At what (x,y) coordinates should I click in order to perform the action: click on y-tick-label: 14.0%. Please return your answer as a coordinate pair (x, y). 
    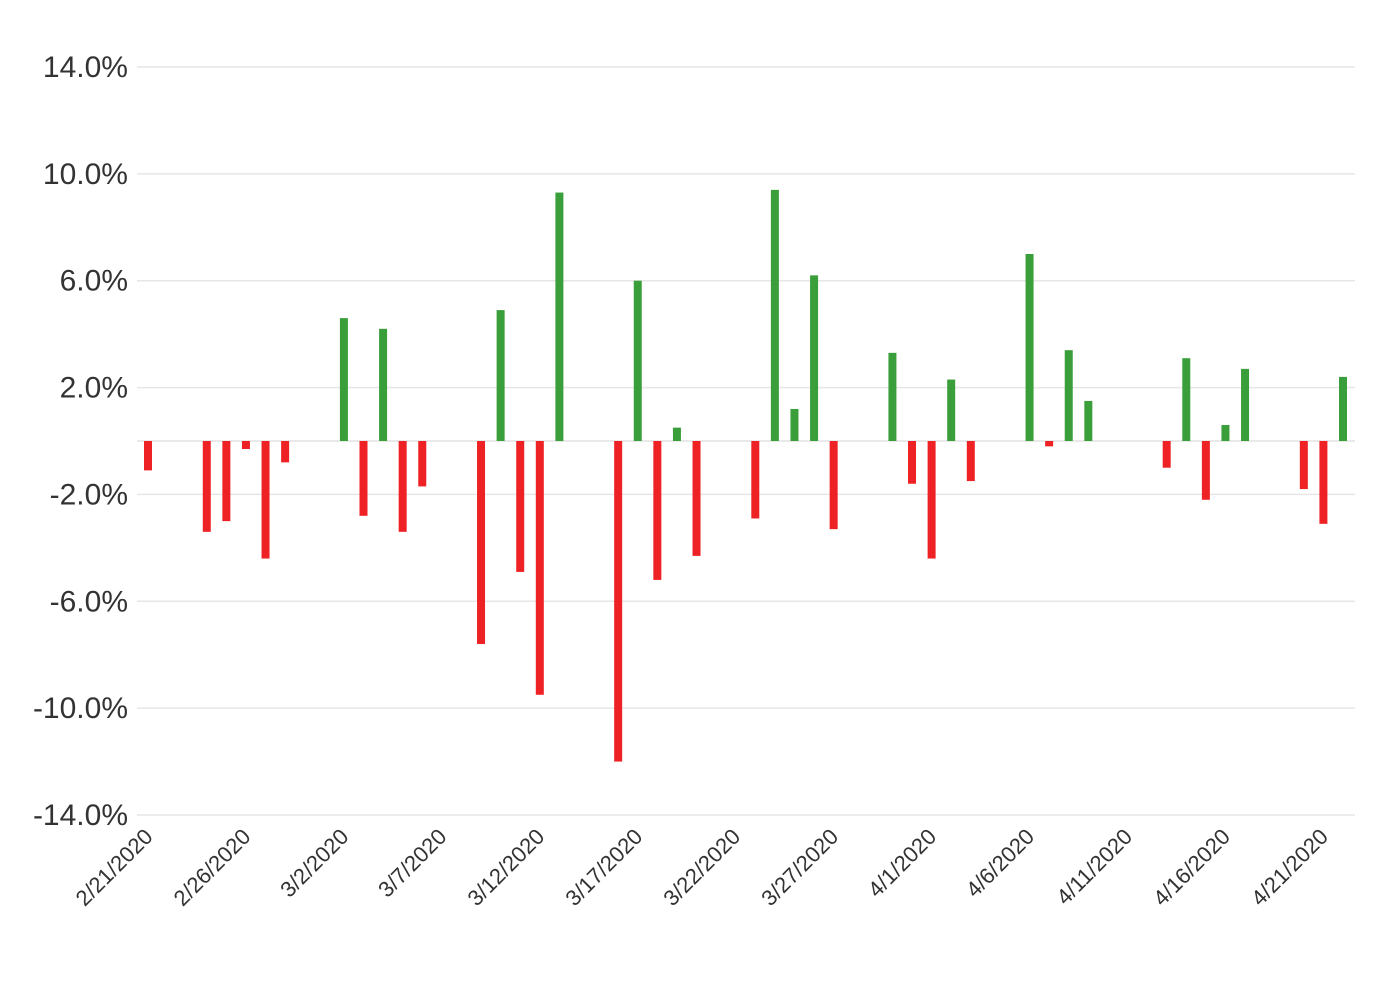
    Looking at the image, I should click on (85, 67).